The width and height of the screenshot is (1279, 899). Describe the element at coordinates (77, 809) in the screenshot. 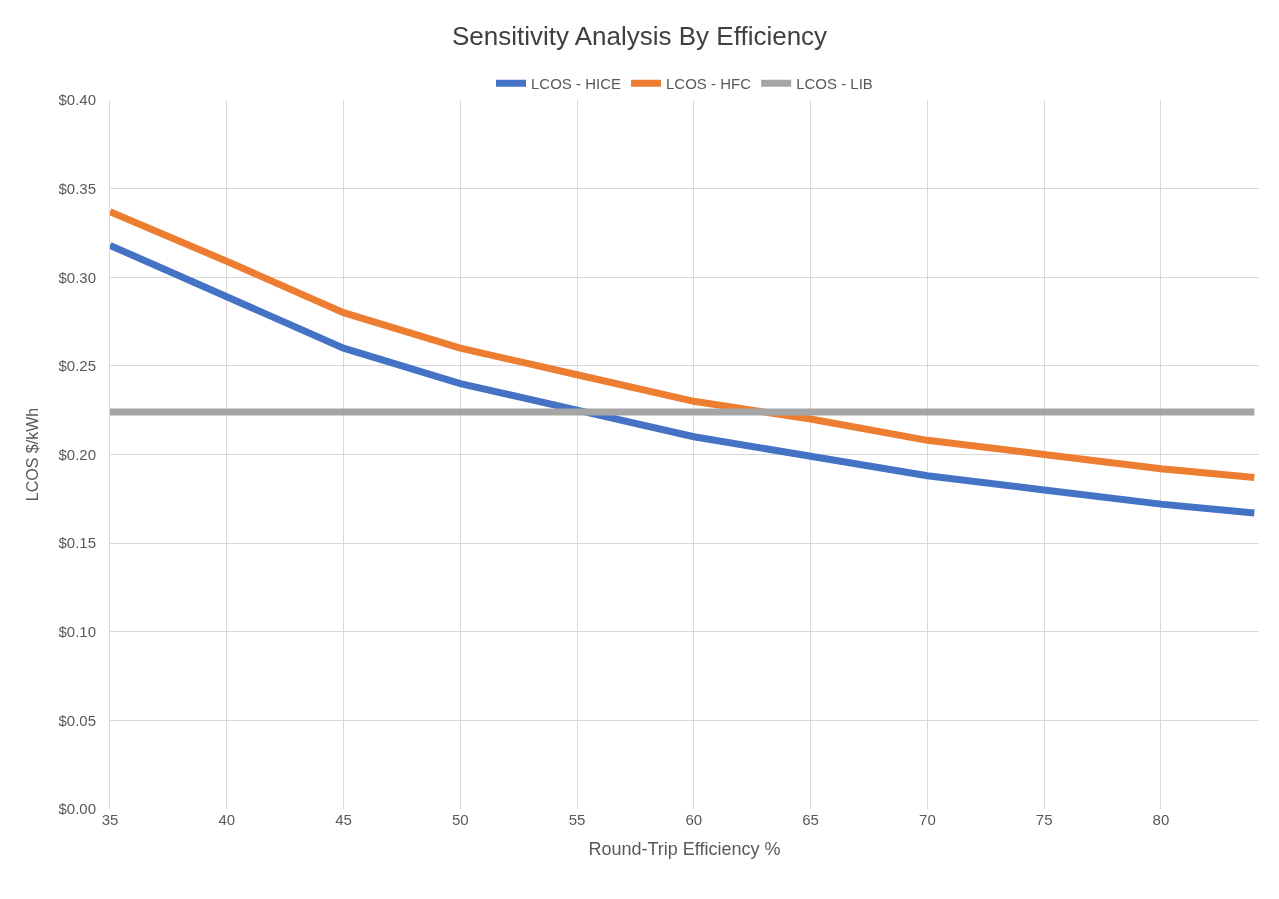

I see `y-tick-label: $0.00` at that location.